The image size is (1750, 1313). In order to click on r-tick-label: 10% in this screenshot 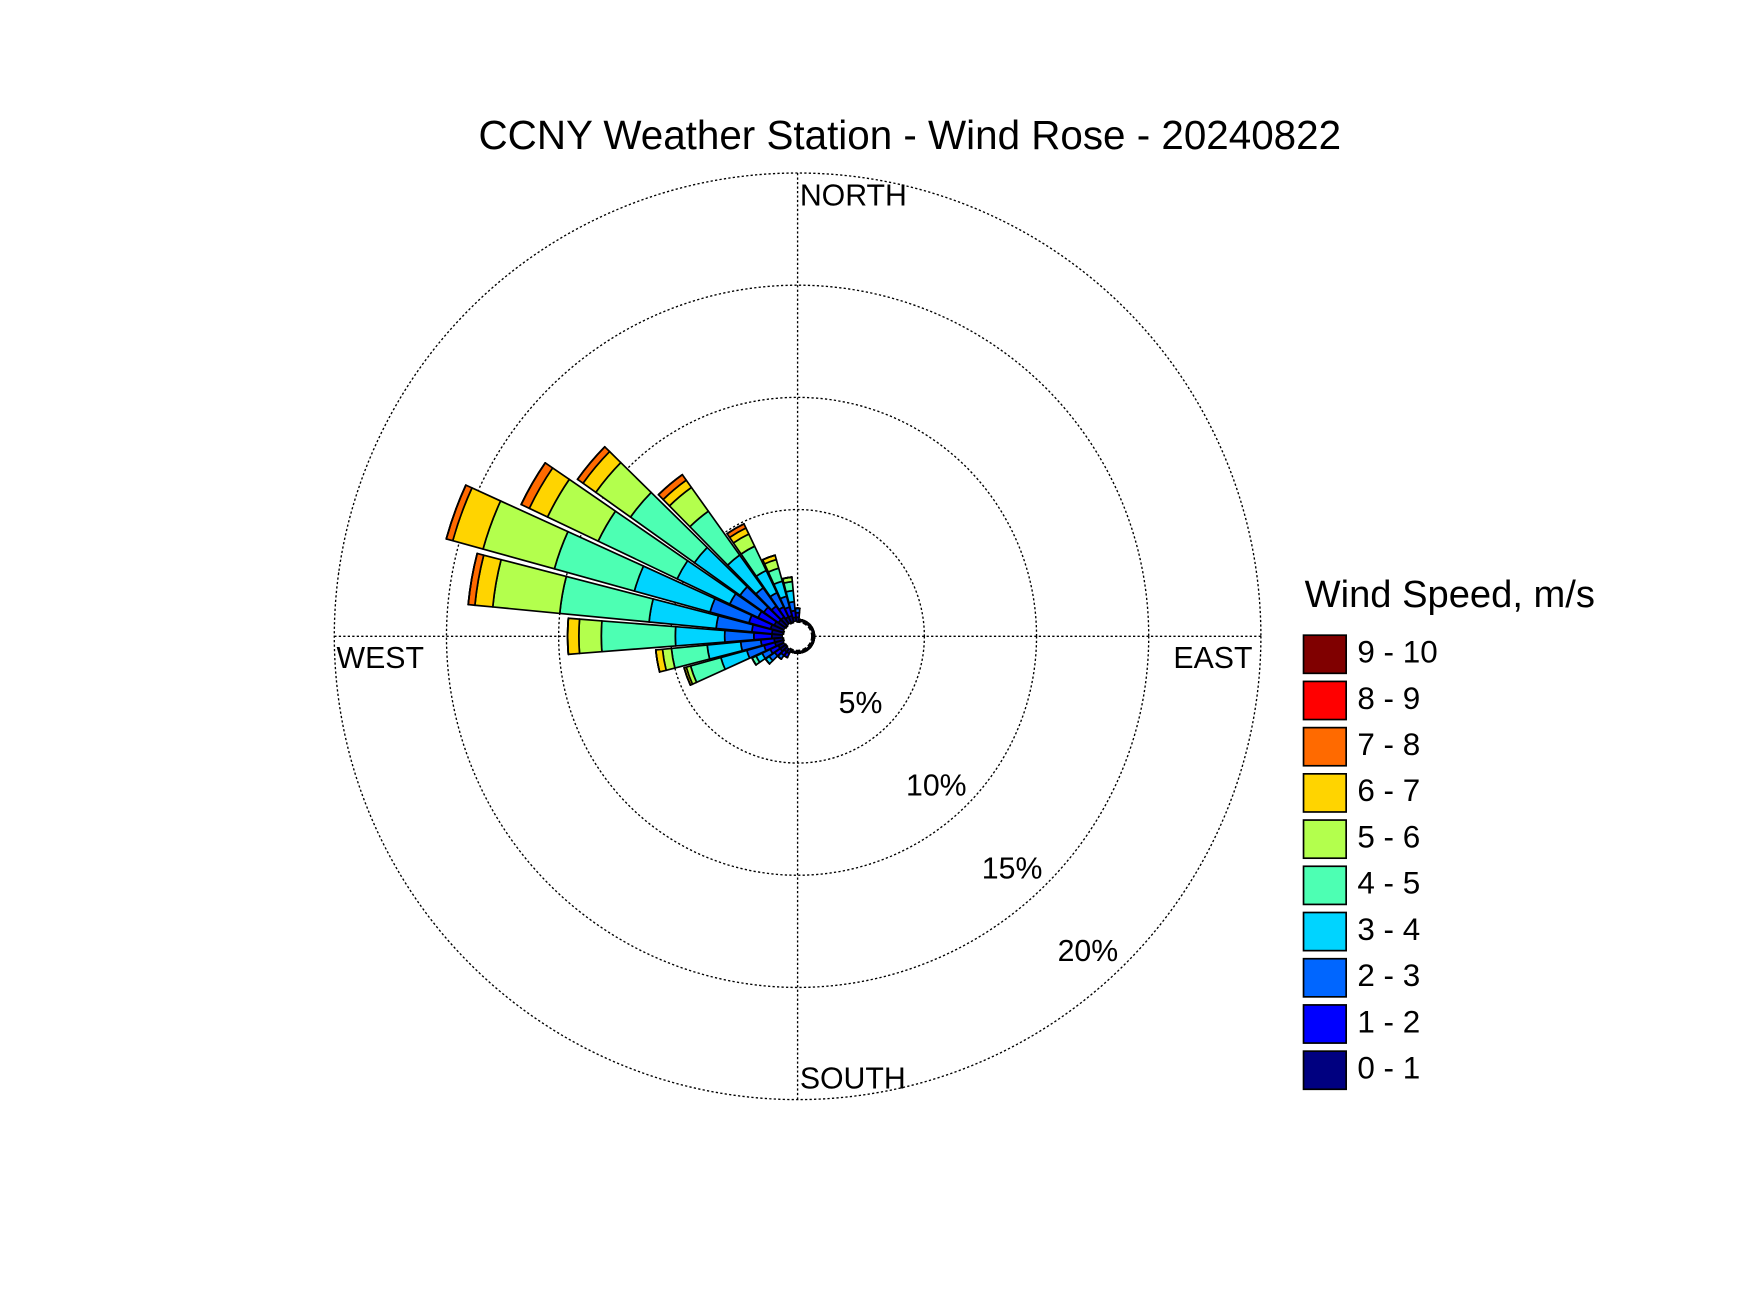, I will do `click(936, 786)`.